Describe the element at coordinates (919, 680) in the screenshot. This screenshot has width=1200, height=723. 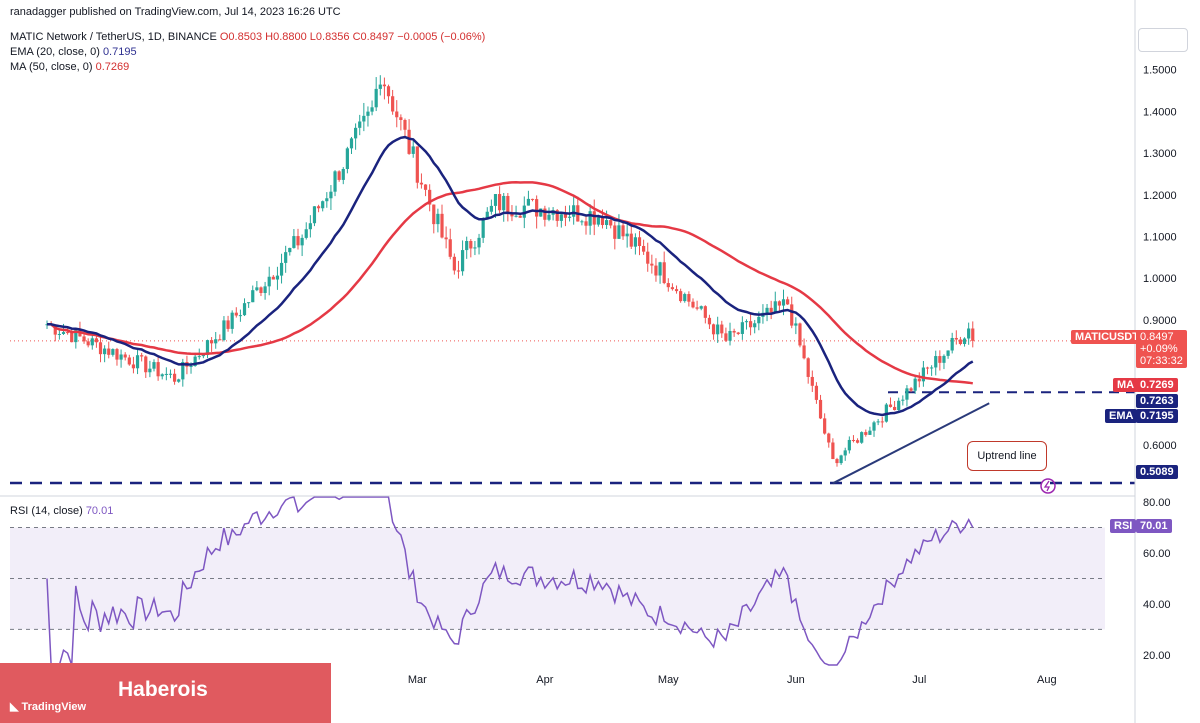
I see `time-tick-label: Jul` at that location.